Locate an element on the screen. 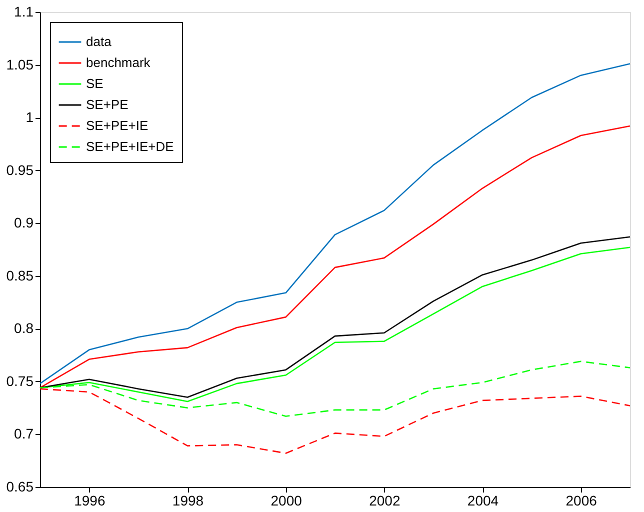 The width and height of the screenshot is (644, 512). x-tick-label: 2006 is located at coordinates (582, 500).